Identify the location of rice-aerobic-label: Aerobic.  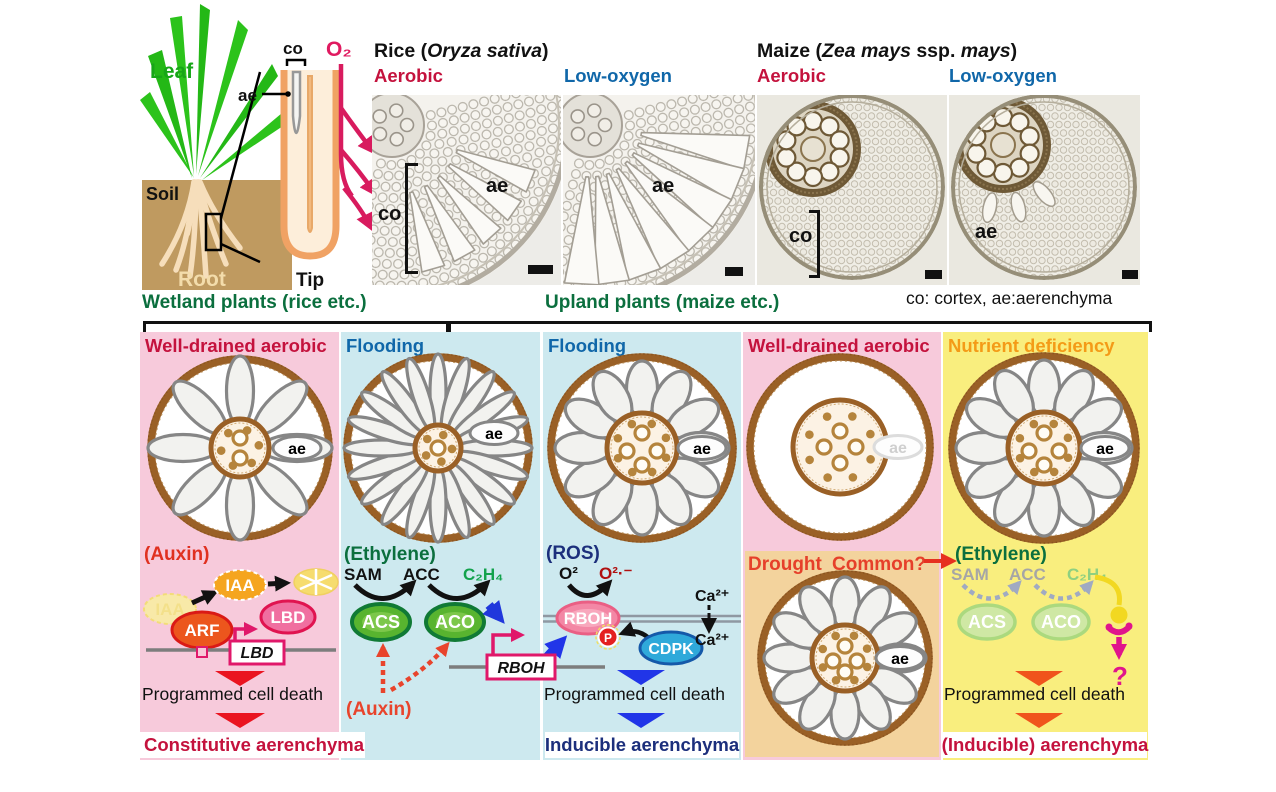
(408, 75).